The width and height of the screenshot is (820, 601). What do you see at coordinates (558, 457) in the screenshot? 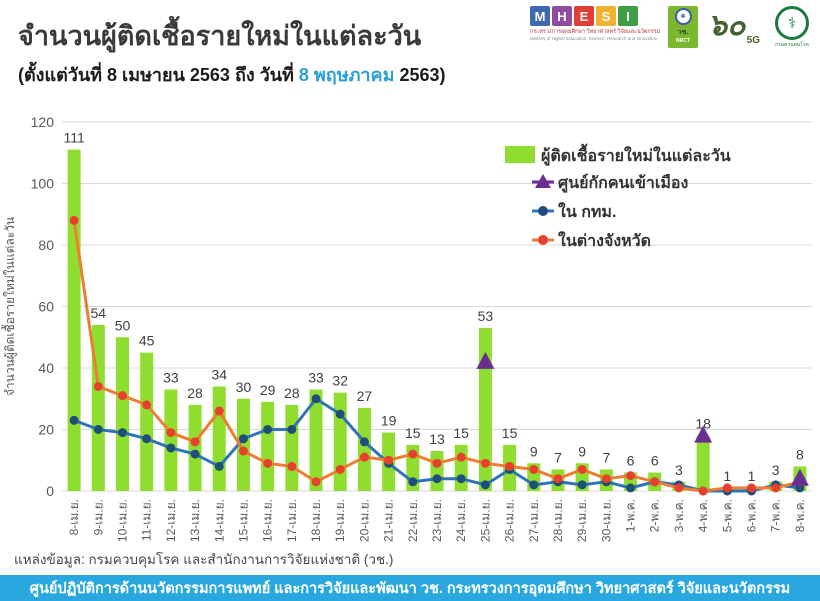
I see `bar-value-label: 7` at bounding box center [558, 457].